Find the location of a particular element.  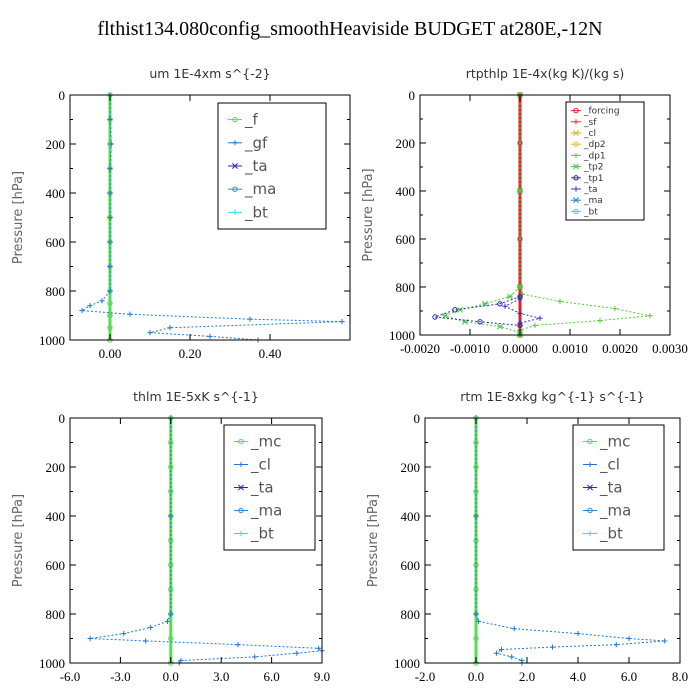

x-tick-label: -6.0 is located at coordinates (70, 676).